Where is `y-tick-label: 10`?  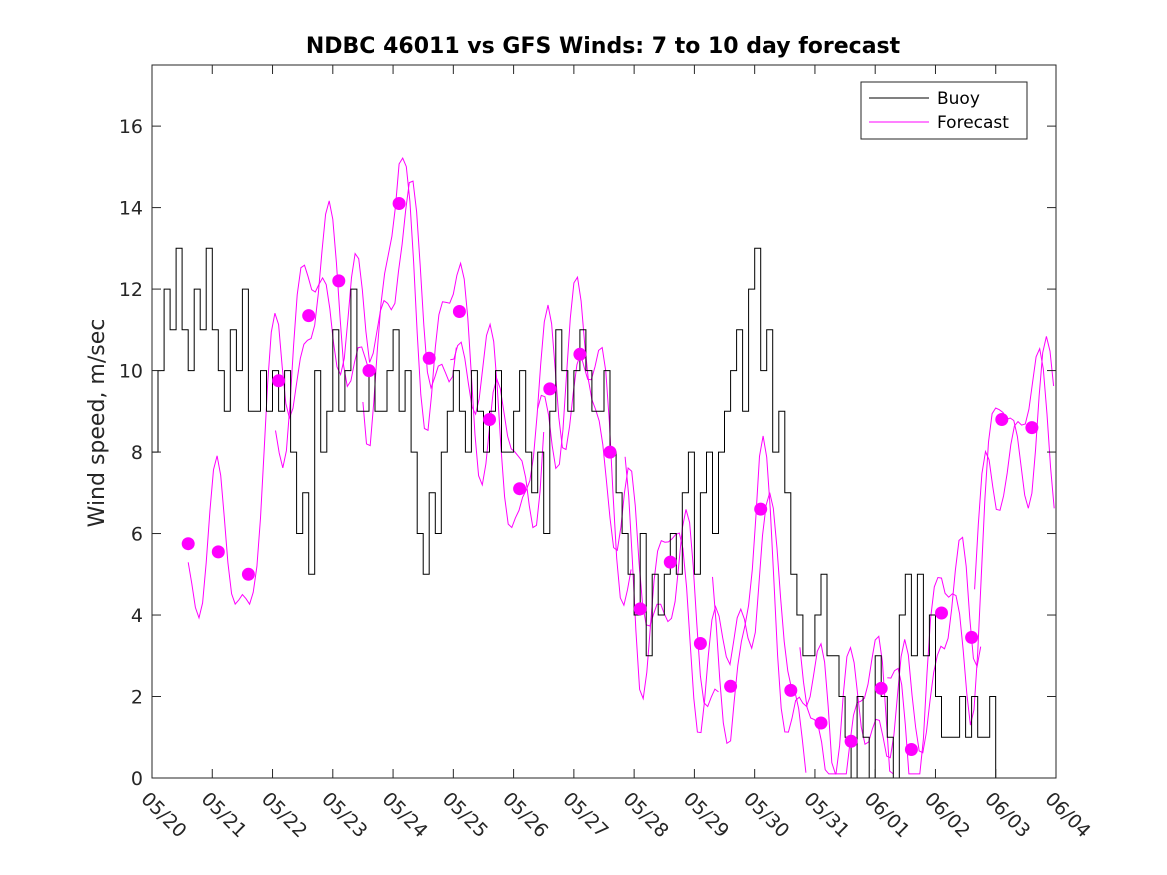 y-tick-label: 10 is located at coordinates (131, 372).